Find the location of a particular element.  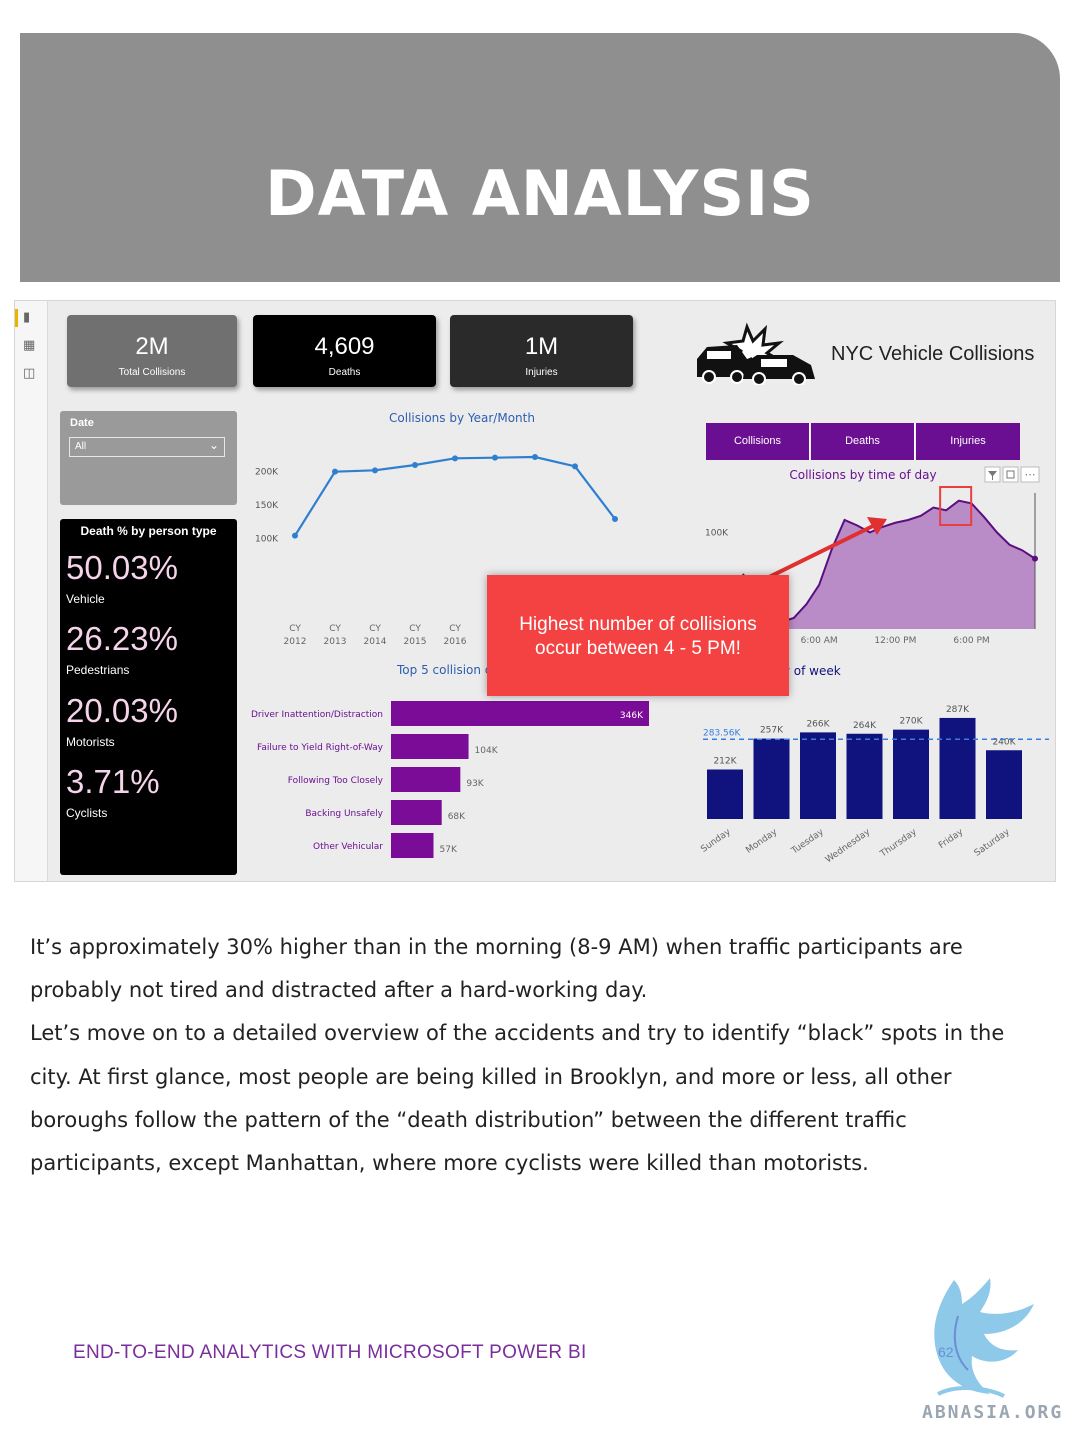

slicer-title: Date is located at coordinates (82, 423).